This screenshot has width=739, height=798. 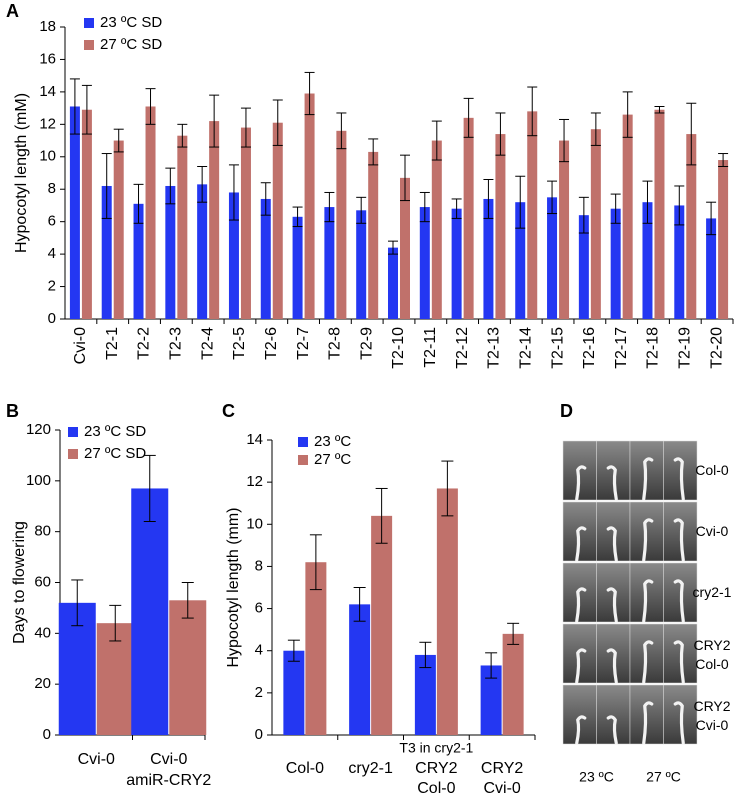 What do you see at coordinates (131, 22) in the screenshot?
I see `legend-label: 23 ºC SD` at bounding box center [131, 22].